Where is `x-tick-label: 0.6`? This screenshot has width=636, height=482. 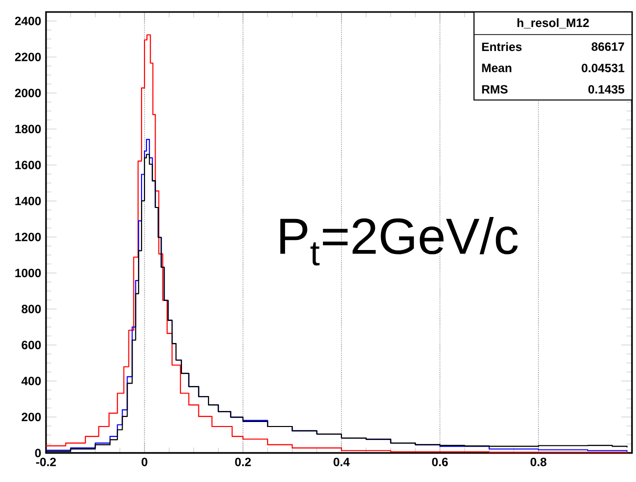 x-tick-label: 0.6 is located at coordinates (440, 462).